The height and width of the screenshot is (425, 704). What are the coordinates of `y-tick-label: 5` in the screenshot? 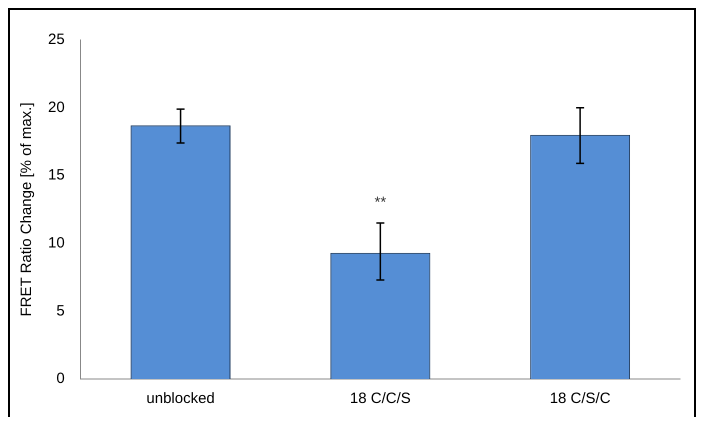 It's located at (60, 311).